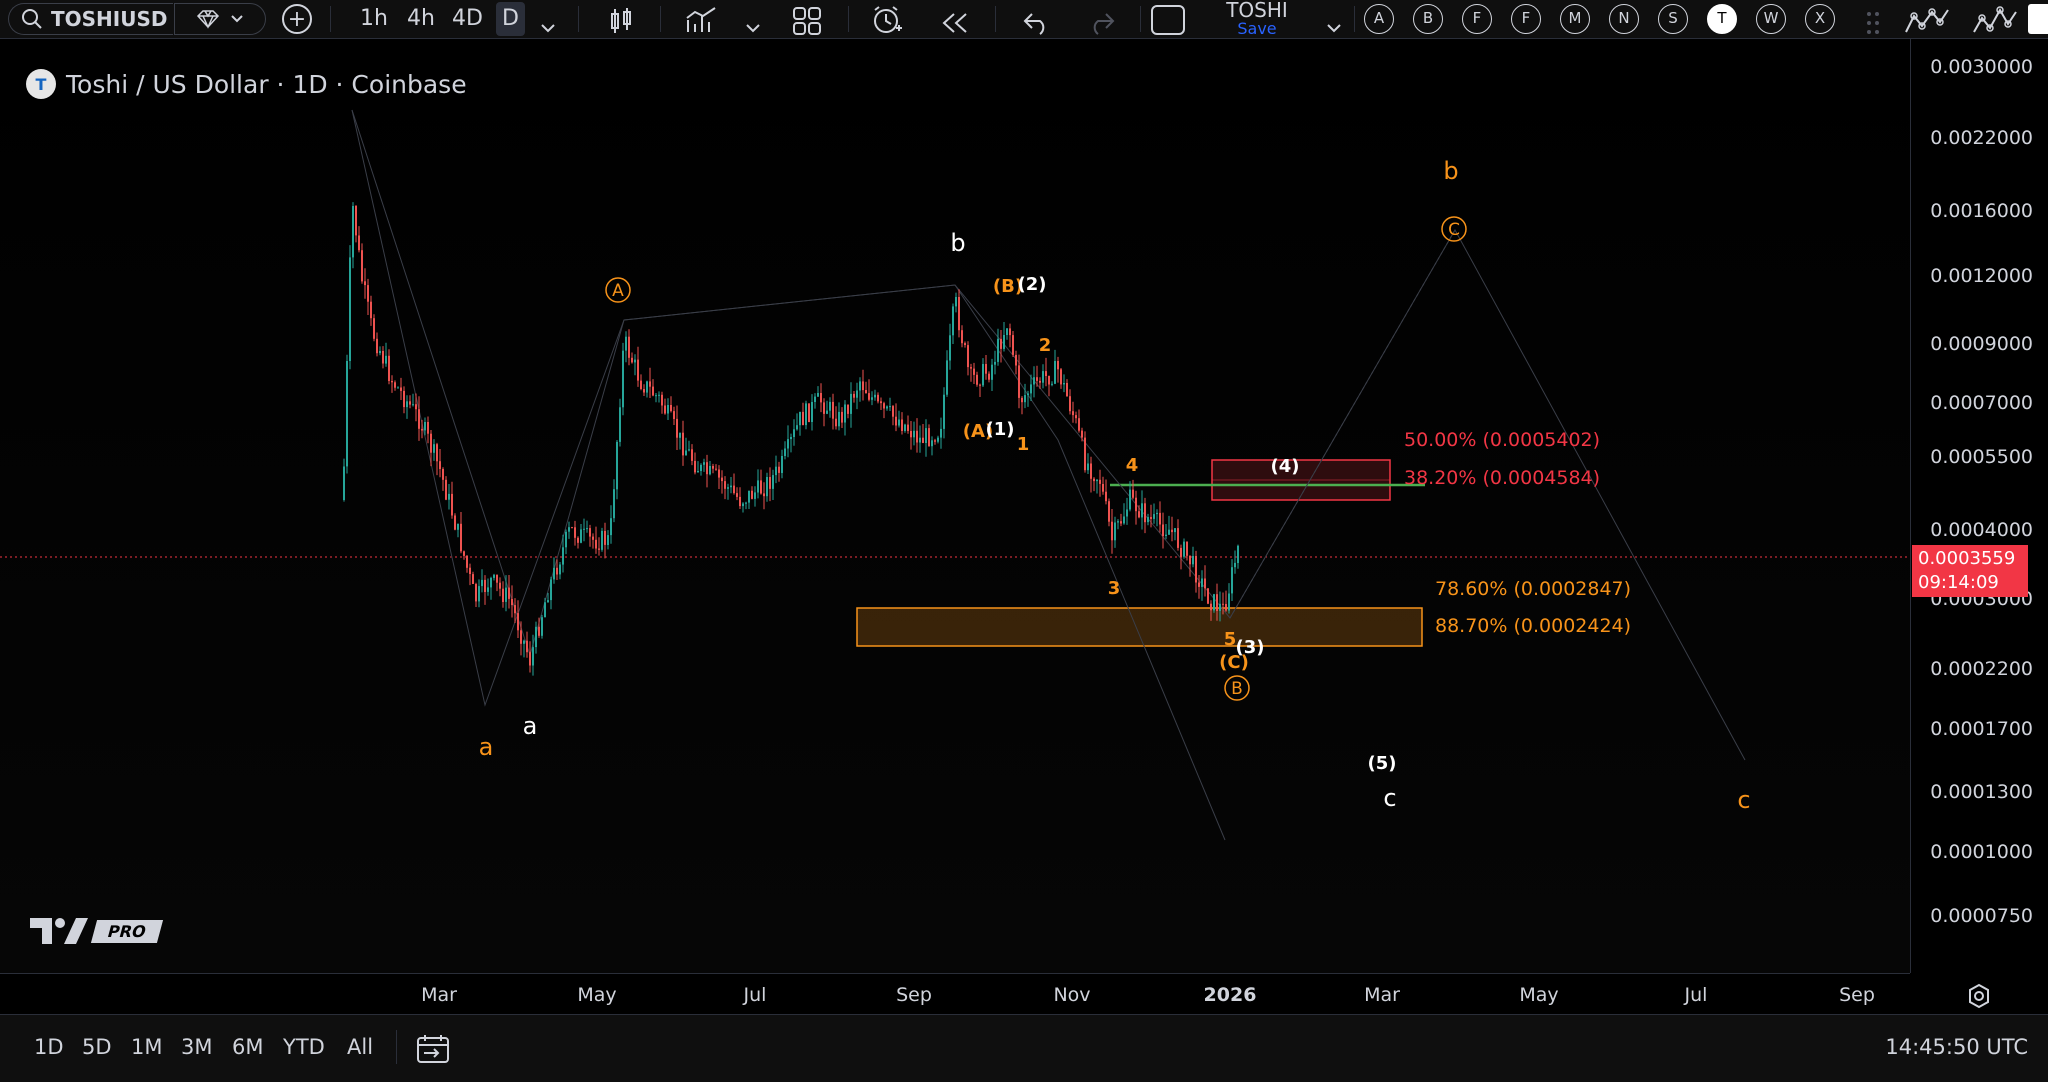  Describe the element at coordinates (49, 1047) in the screenshot. I see `range-1d: 1D` at that location.